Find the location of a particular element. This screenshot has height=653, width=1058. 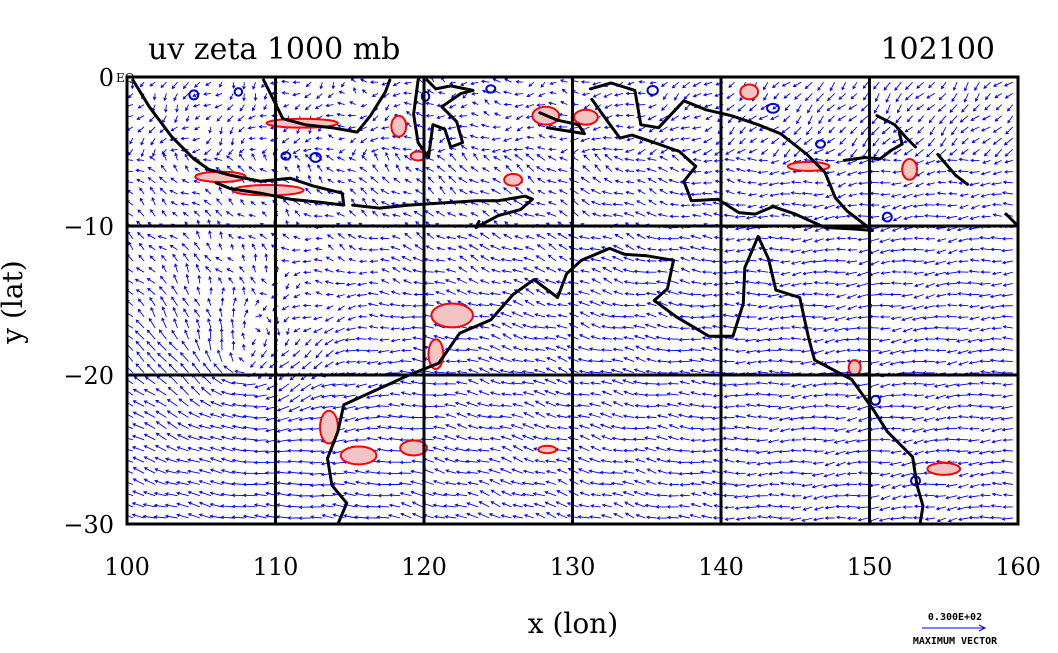

y-tick-label: −30 is located at coordinates (88, 525).